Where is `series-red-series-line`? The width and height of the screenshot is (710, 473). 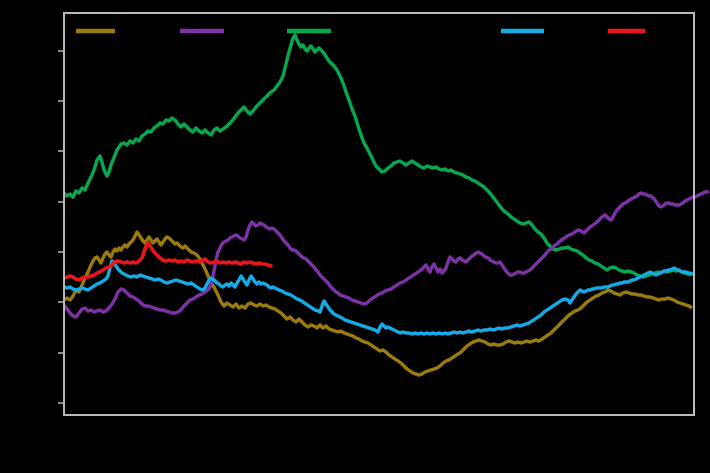
series-red-series-line is located at coordinates (168, 261).